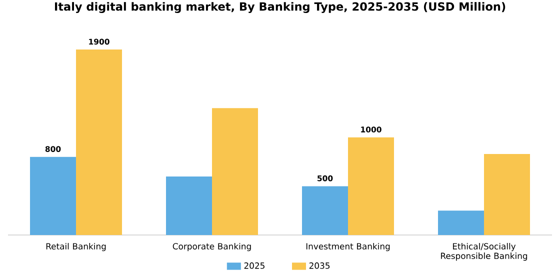 Image resolution: width=560 pixels, height=280 pixels. Describe the element at coordinates (348, 247) in the screenshot. I see `x-tick-label: Investment Banking` at that location.